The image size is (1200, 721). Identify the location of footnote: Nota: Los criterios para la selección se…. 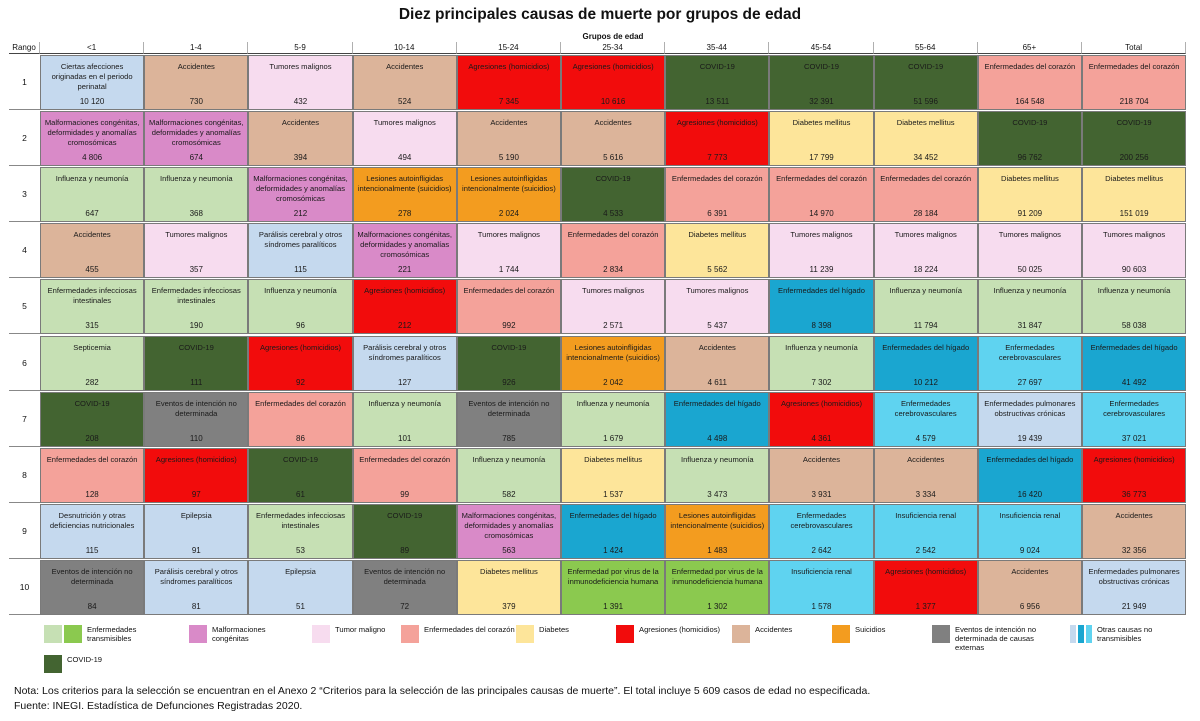
(442, 691).